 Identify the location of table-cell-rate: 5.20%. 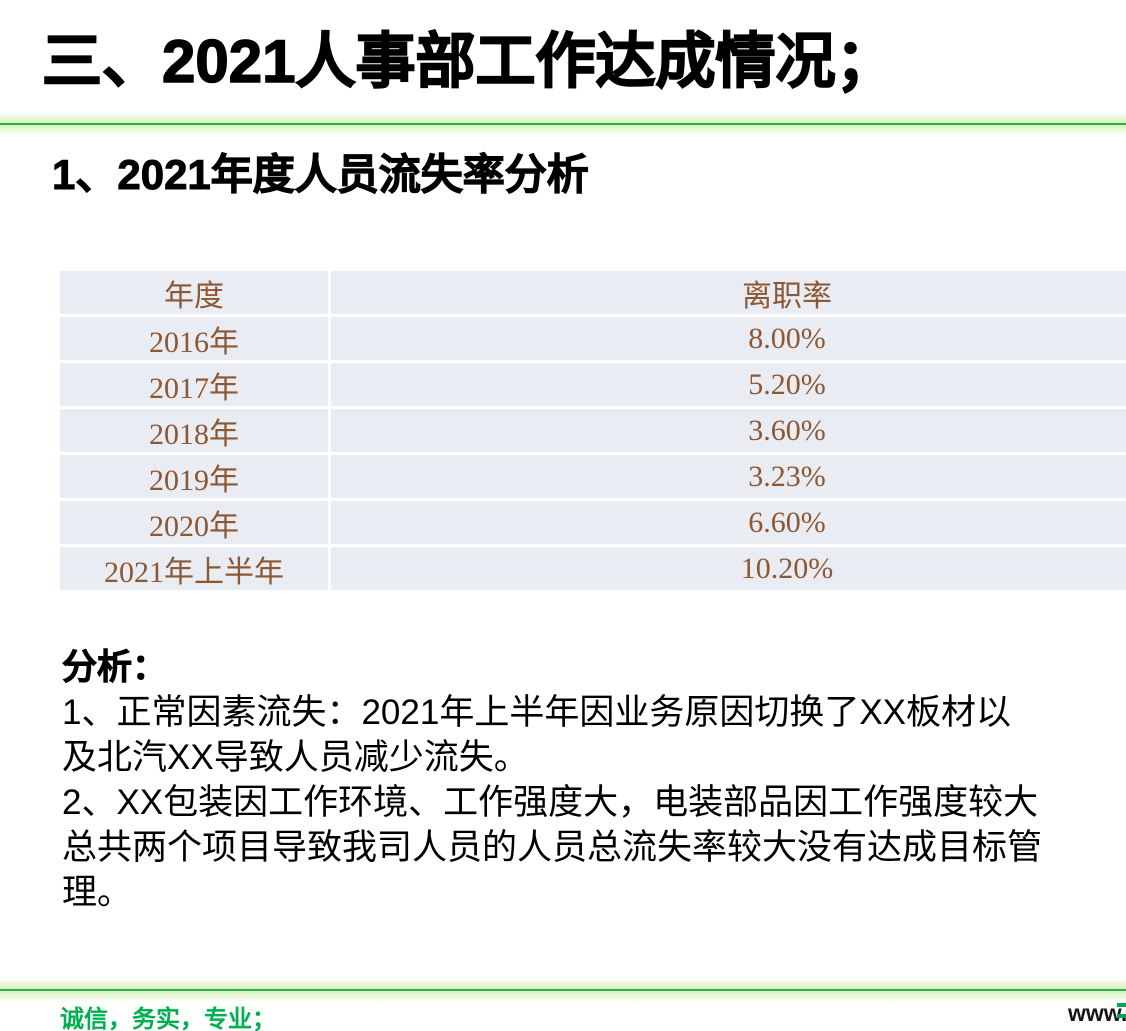
(728, 384).